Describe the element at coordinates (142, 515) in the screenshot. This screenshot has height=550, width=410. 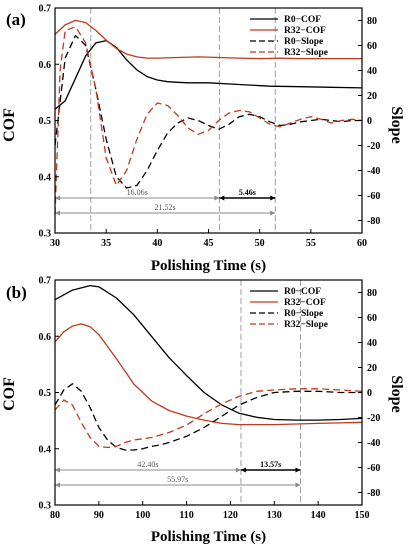
I see `x-tick-label: 100` at that location.